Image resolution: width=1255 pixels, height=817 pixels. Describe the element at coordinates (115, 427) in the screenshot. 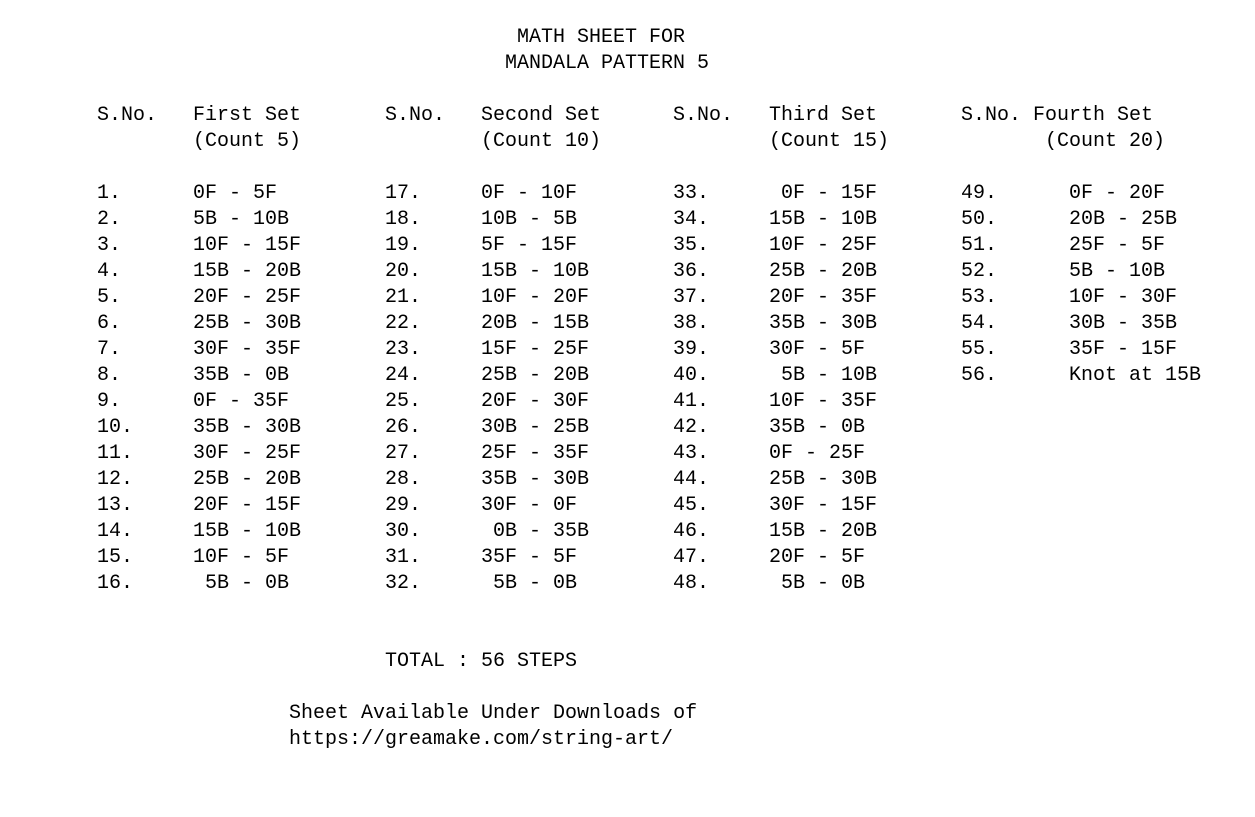

I see `step-number: 10.` at that location.